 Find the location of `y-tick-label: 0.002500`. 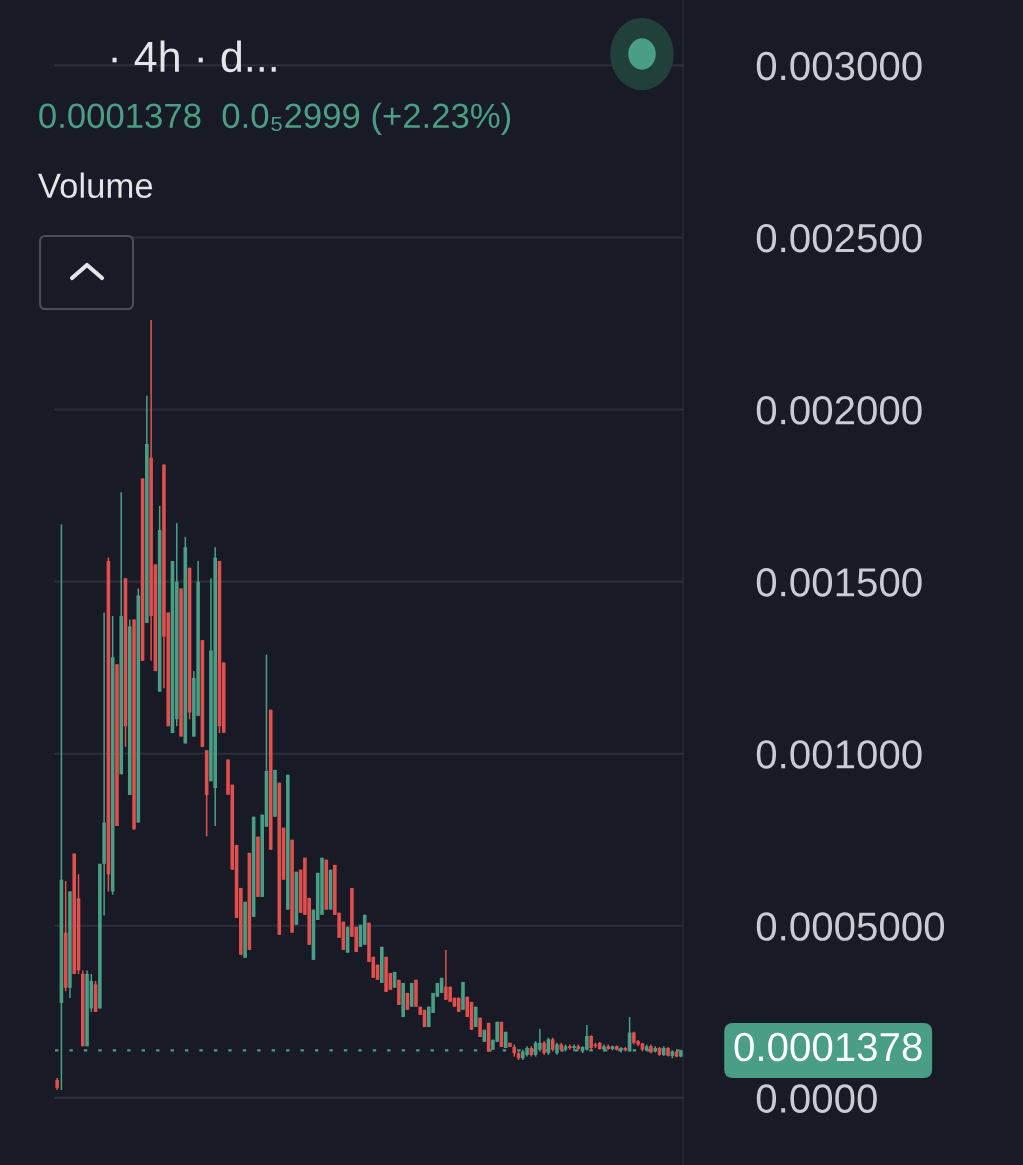

y-tick-label: 0.002500 is located at coordinates (839, 238).